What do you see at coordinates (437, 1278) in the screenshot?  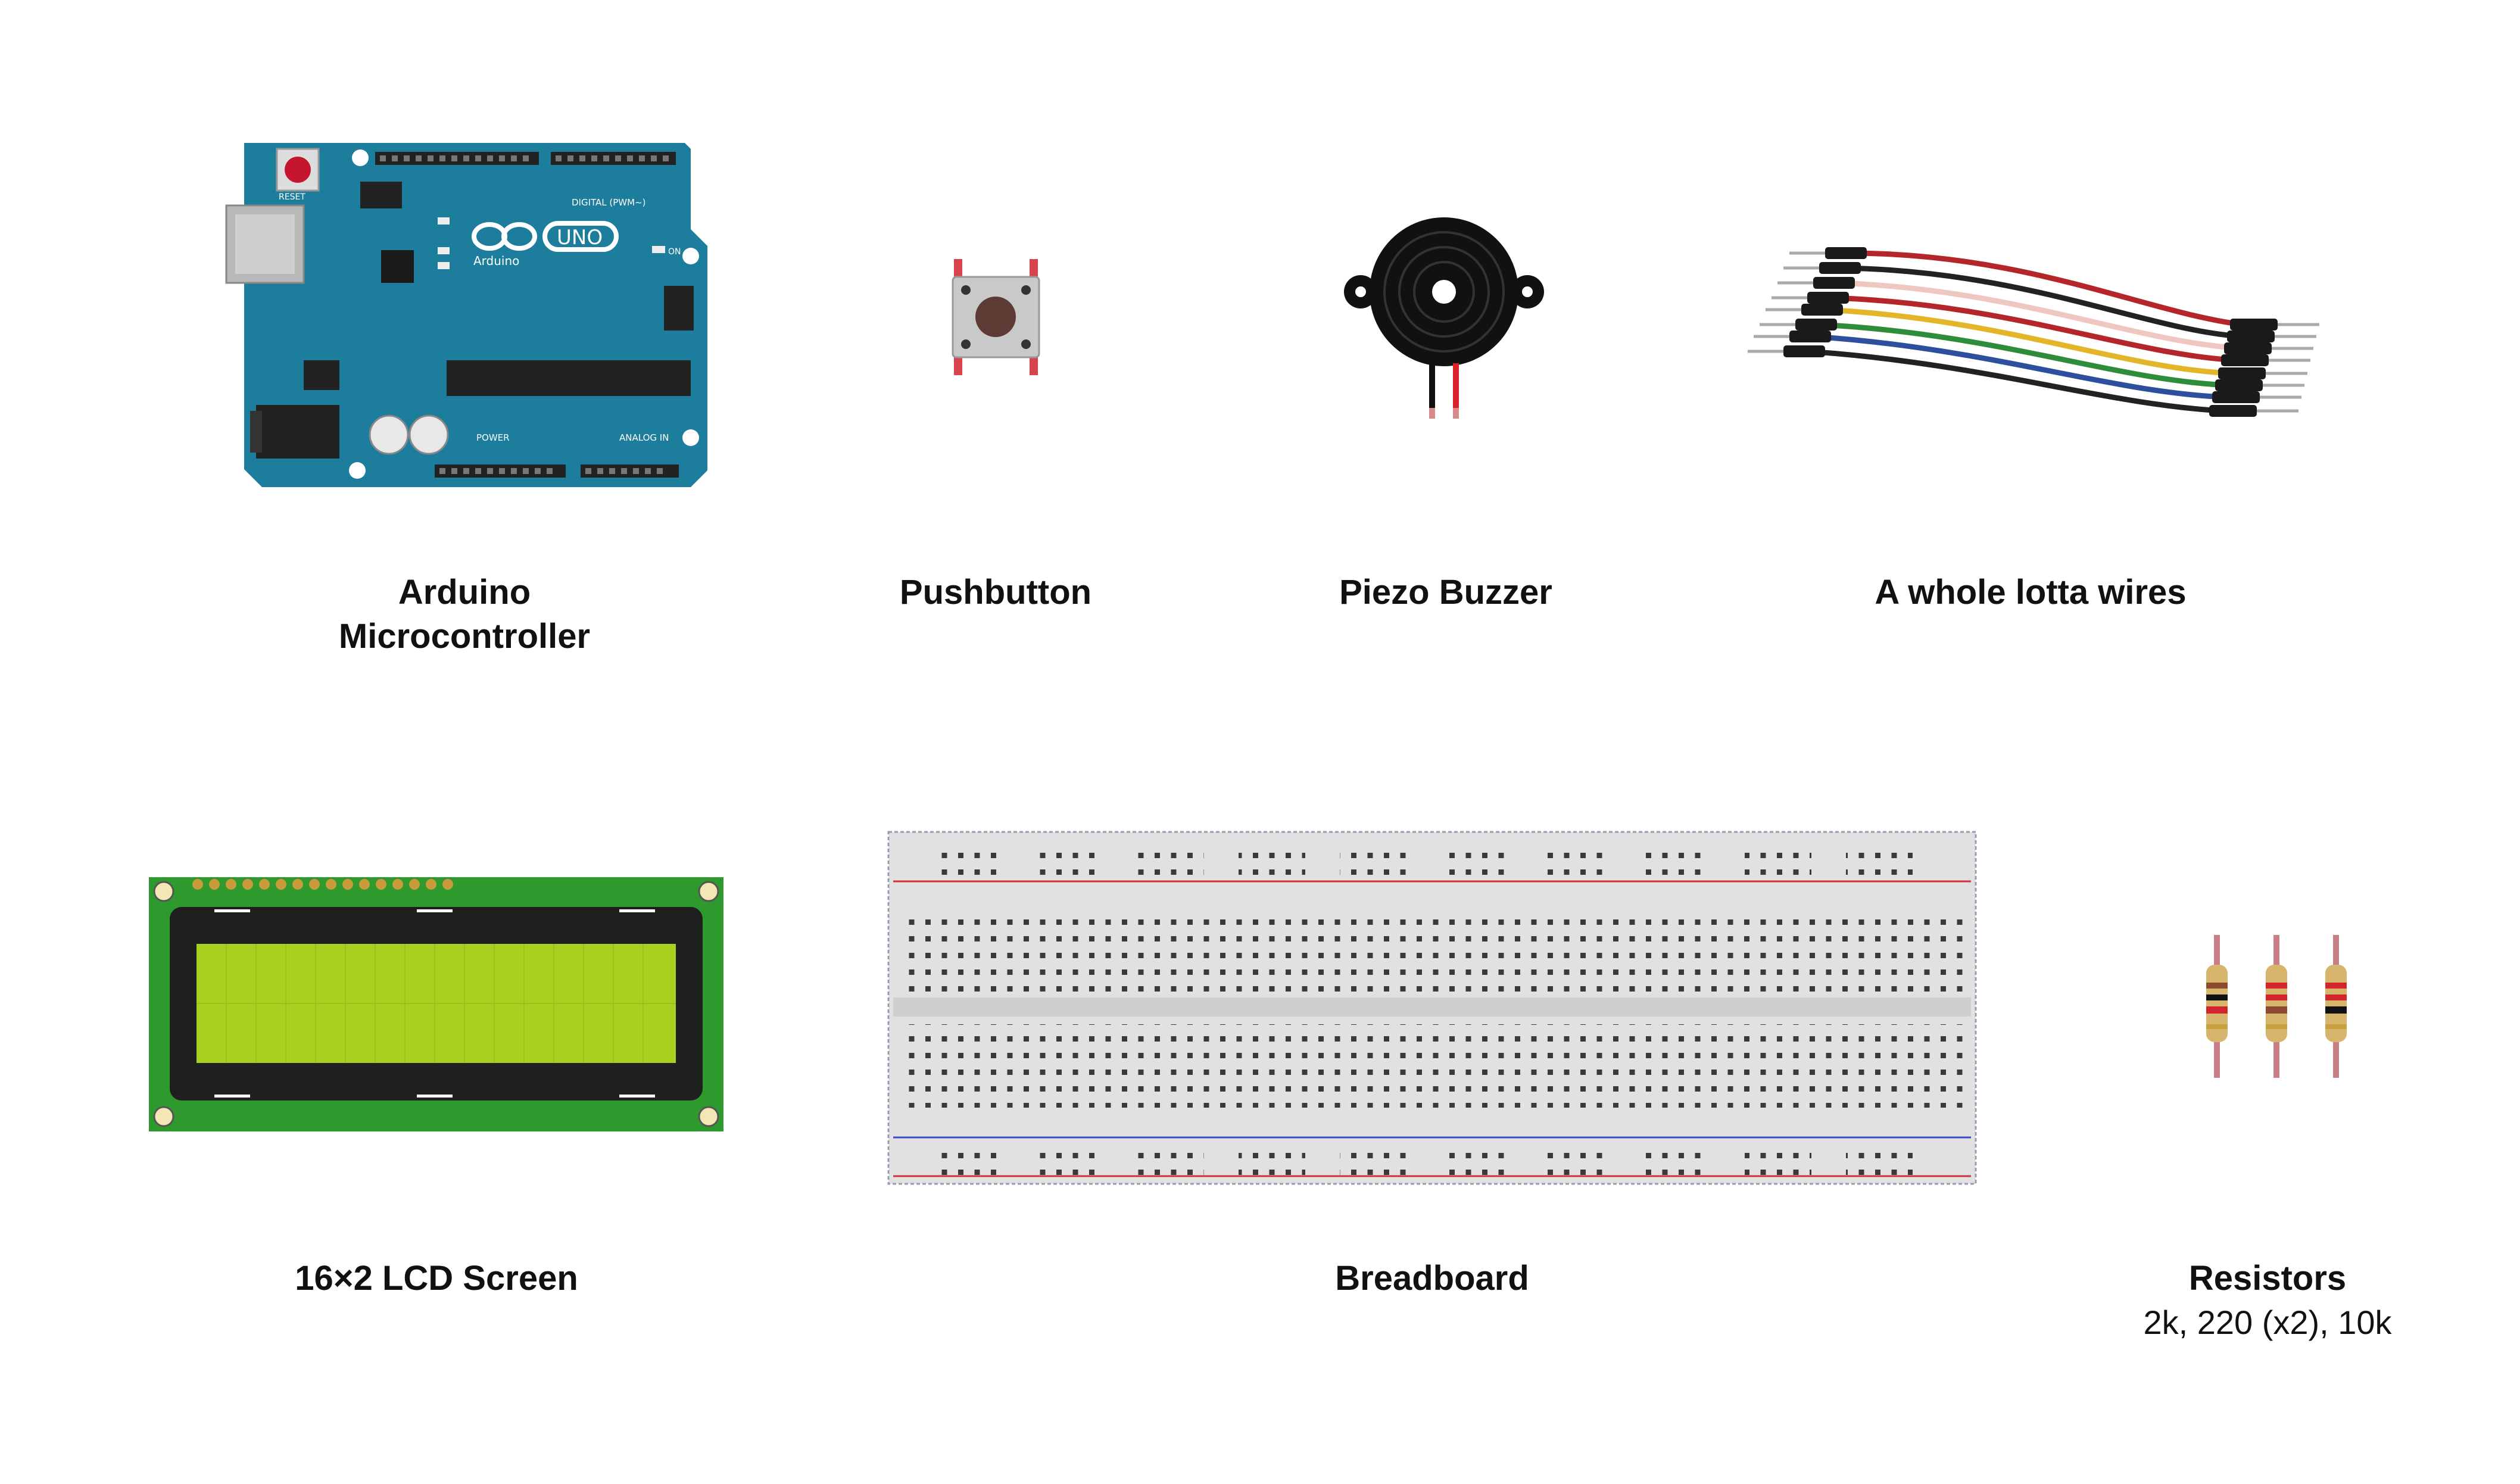 I see `lcd-label: 16×2 LCD Screen` at bounding box center [437, 1278].